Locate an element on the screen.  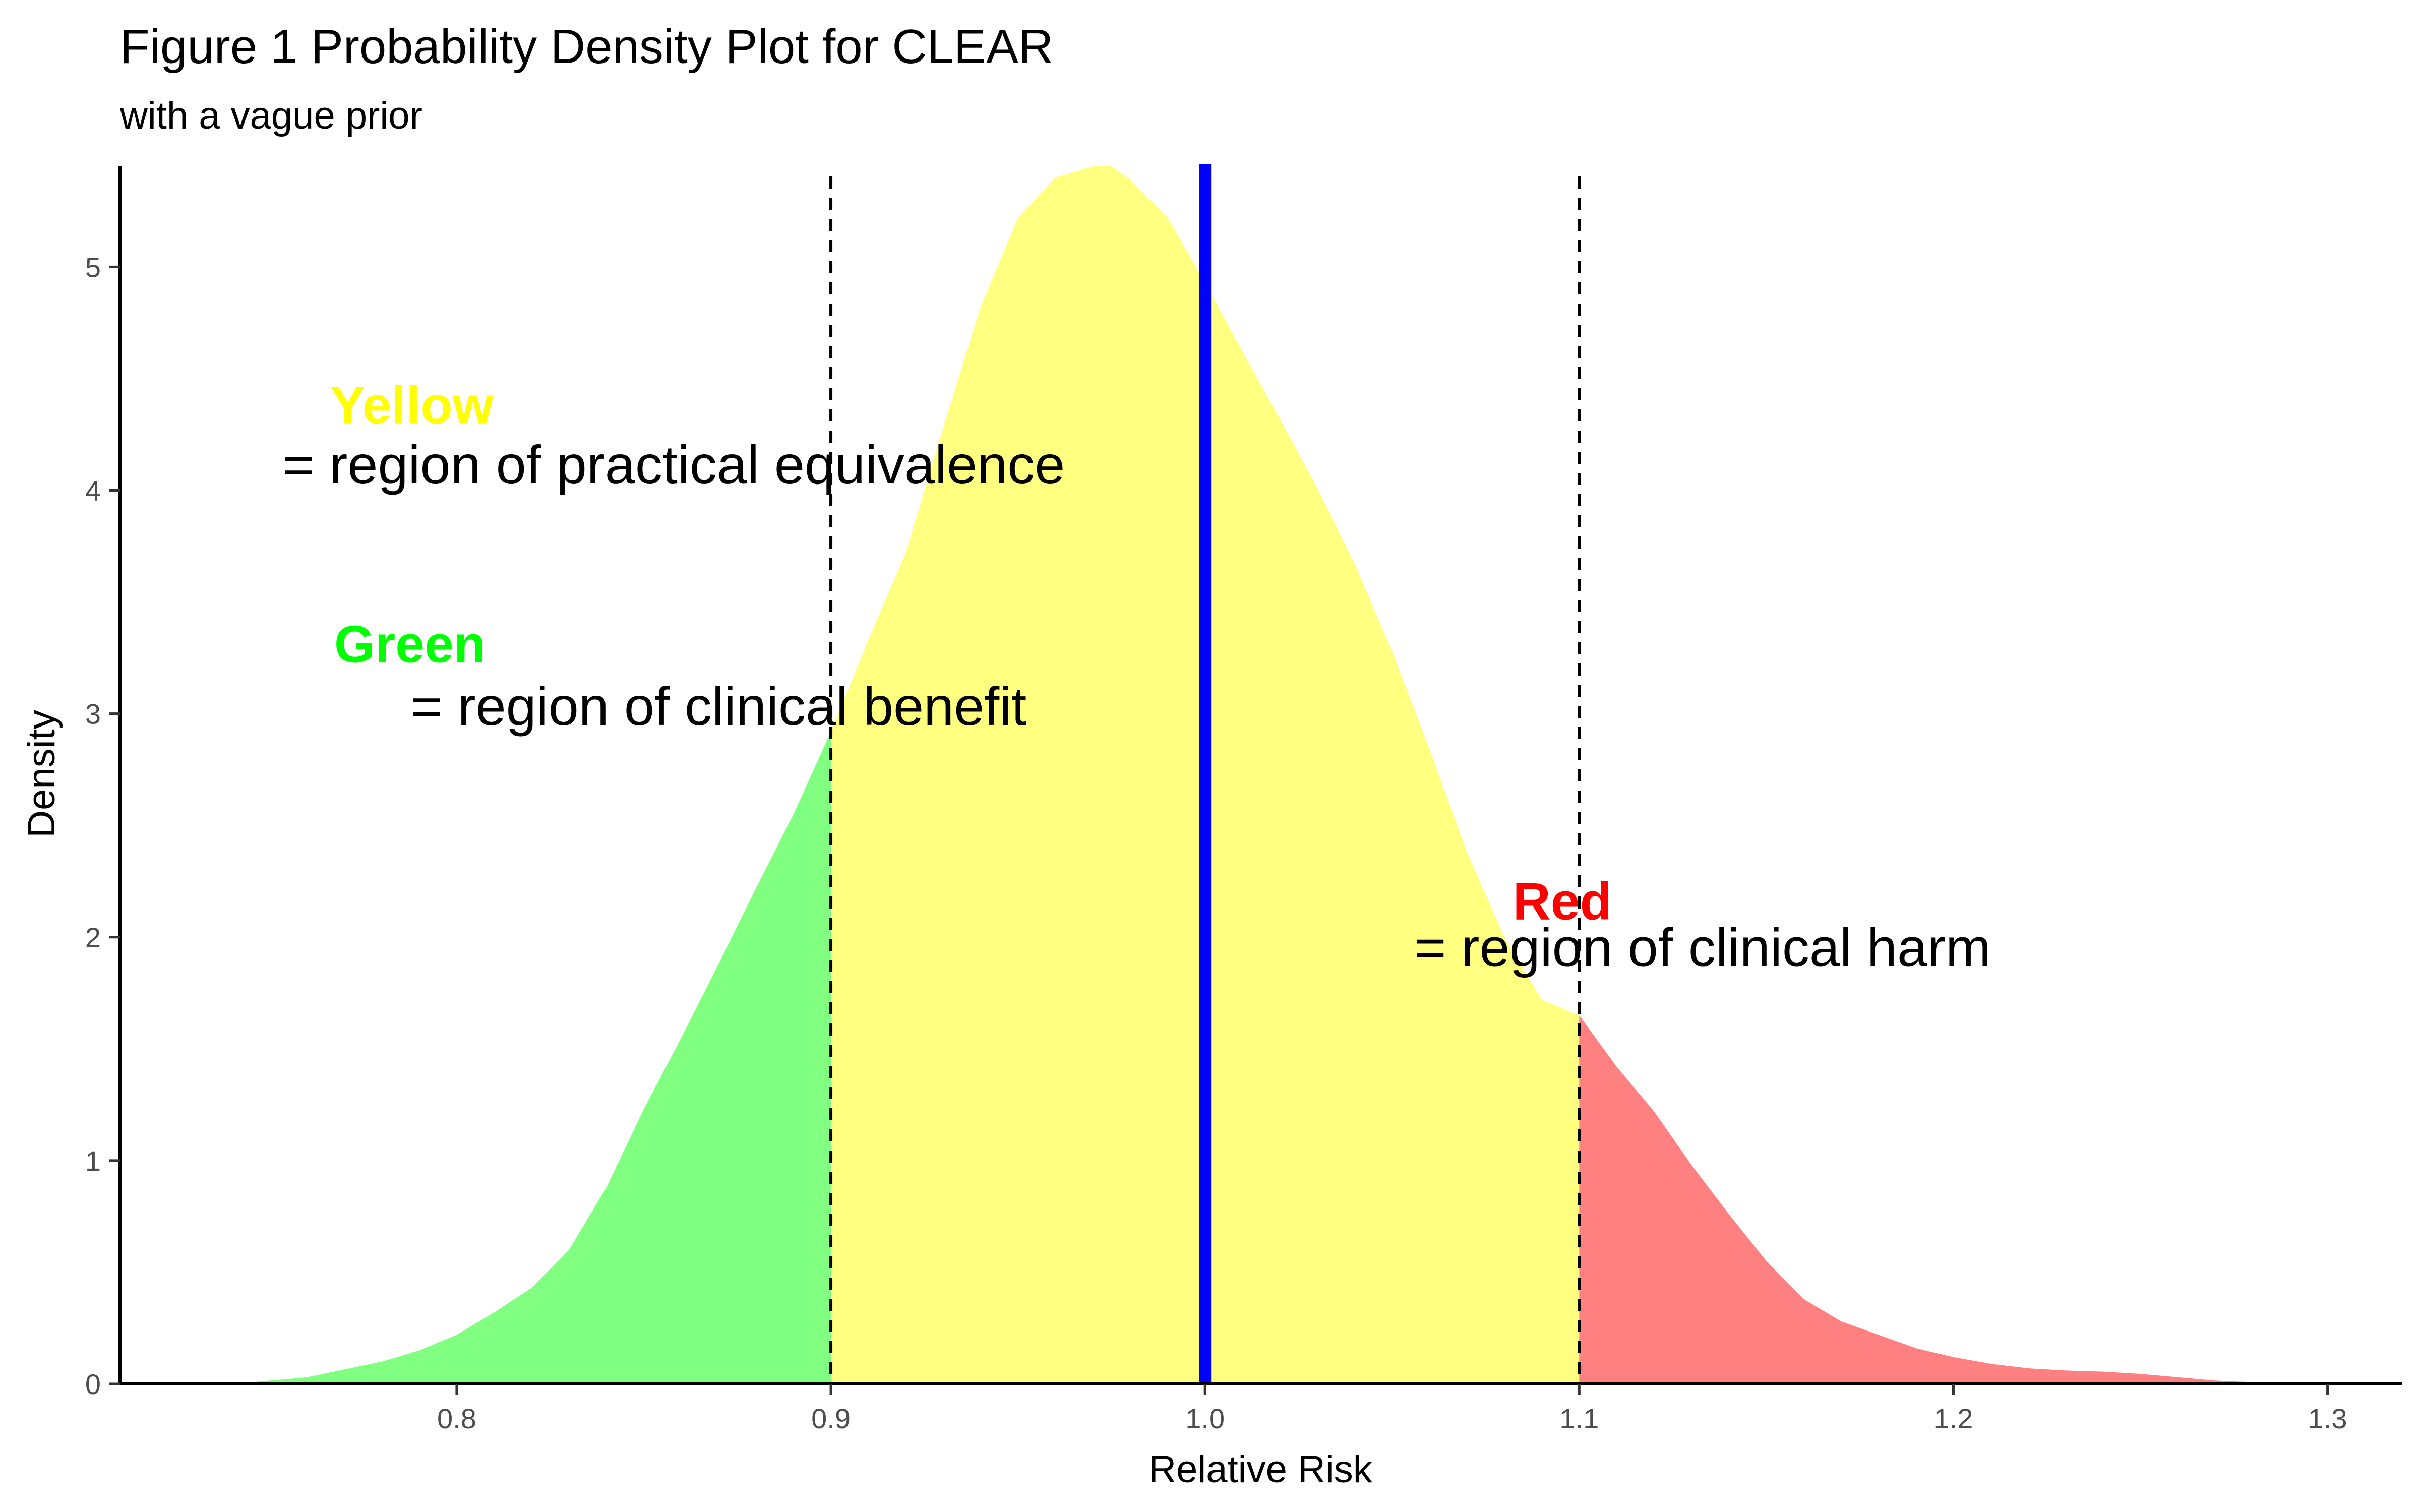
y-tick-label: 4 is located at coordinates (93, 491).